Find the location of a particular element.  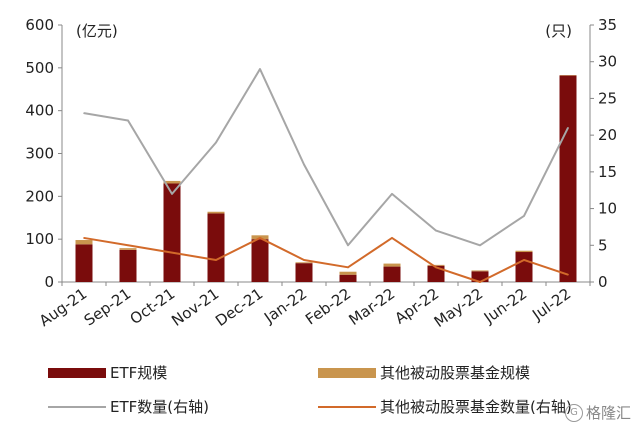

left-tick-label: 500 is located at coordinates (39, 68).